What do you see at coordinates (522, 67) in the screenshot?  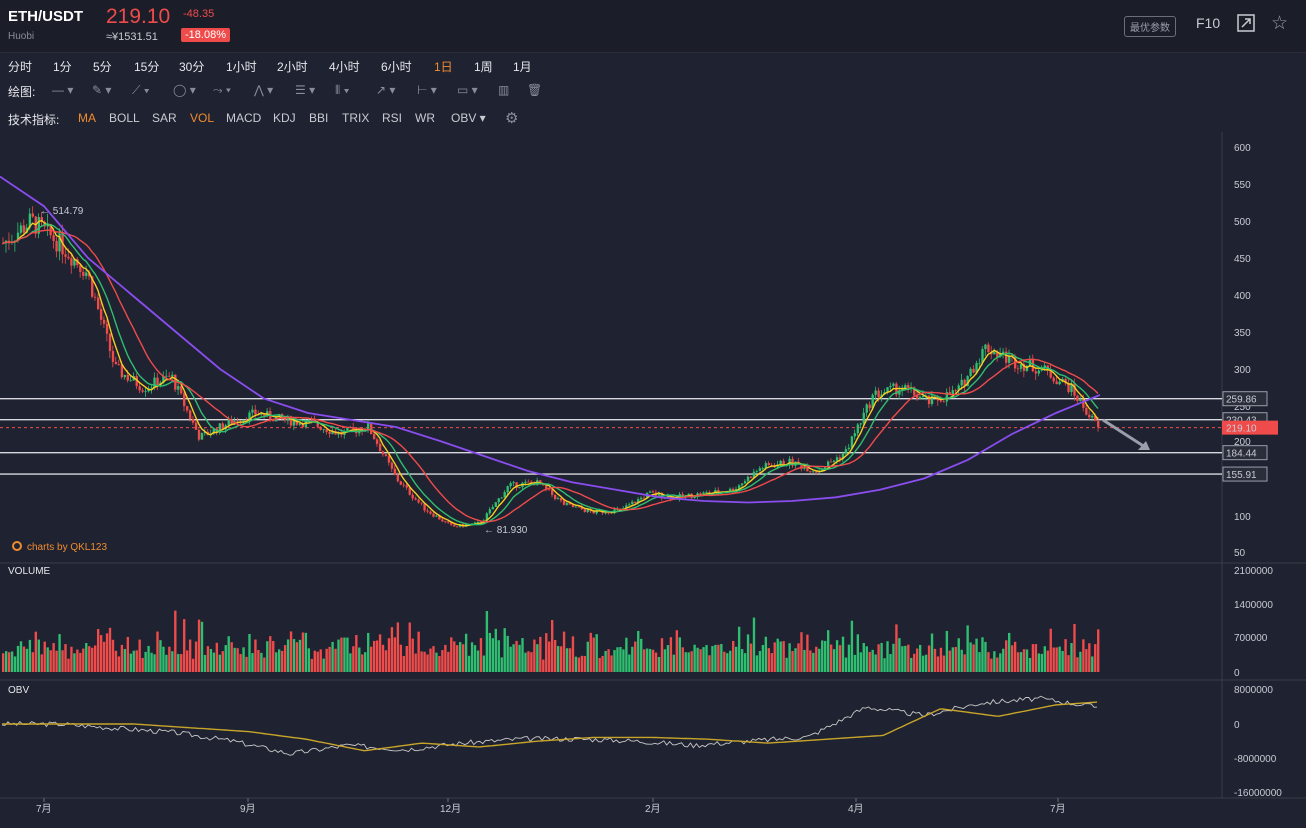 I see `timeframe-11: 1月` at bounding box center [522, 67].